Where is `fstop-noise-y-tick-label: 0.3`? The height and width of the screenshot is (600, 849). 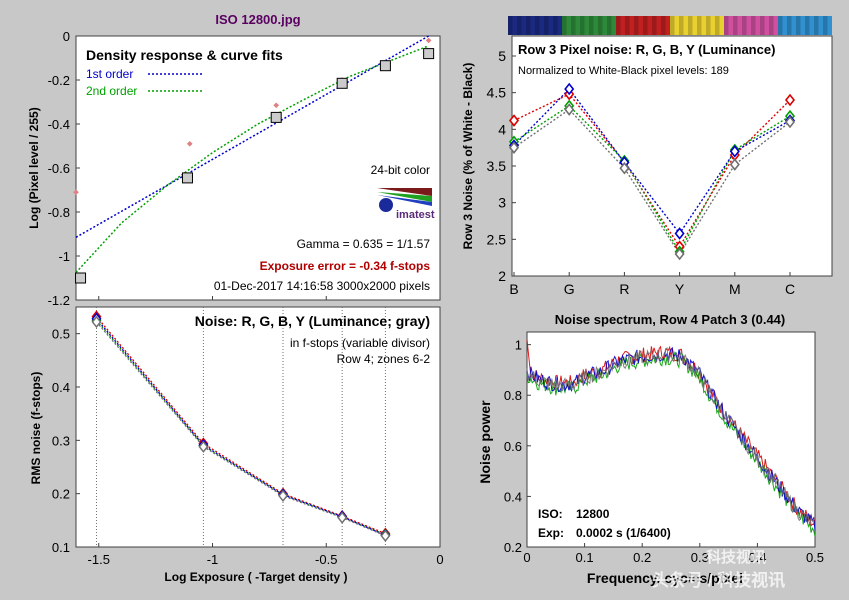
fstop-noise-y-tick-label: 0.3 is located at coordinates (61, 440).